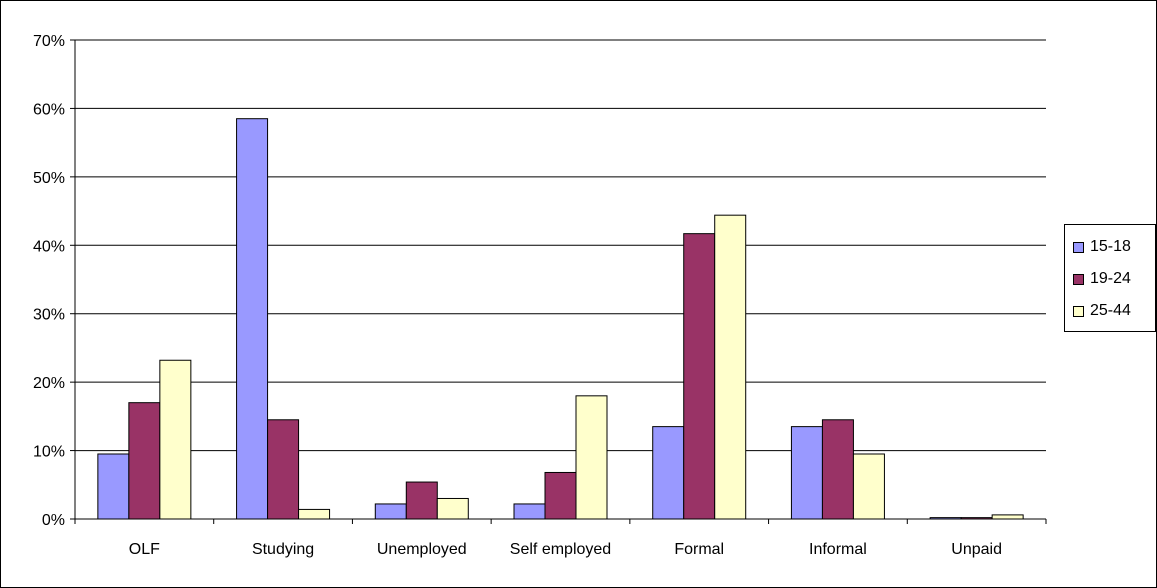 This screenshot has width=1157, height=588. What do you see at coordinates (144, 549) in the screenshot?
I see `x-tick-label: OLF` at bounding box center [144, 549].